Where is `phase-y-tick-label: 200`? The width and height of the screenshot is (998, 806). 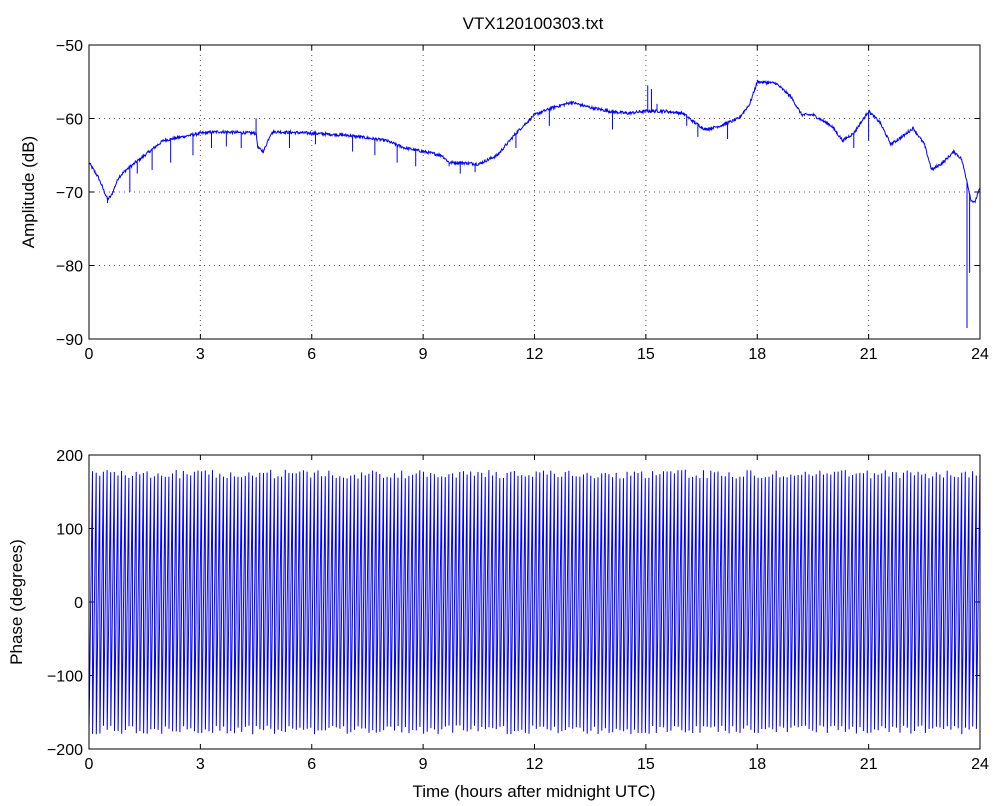
phase-y-tick-label: 200 is located at coordinates (69, 456).